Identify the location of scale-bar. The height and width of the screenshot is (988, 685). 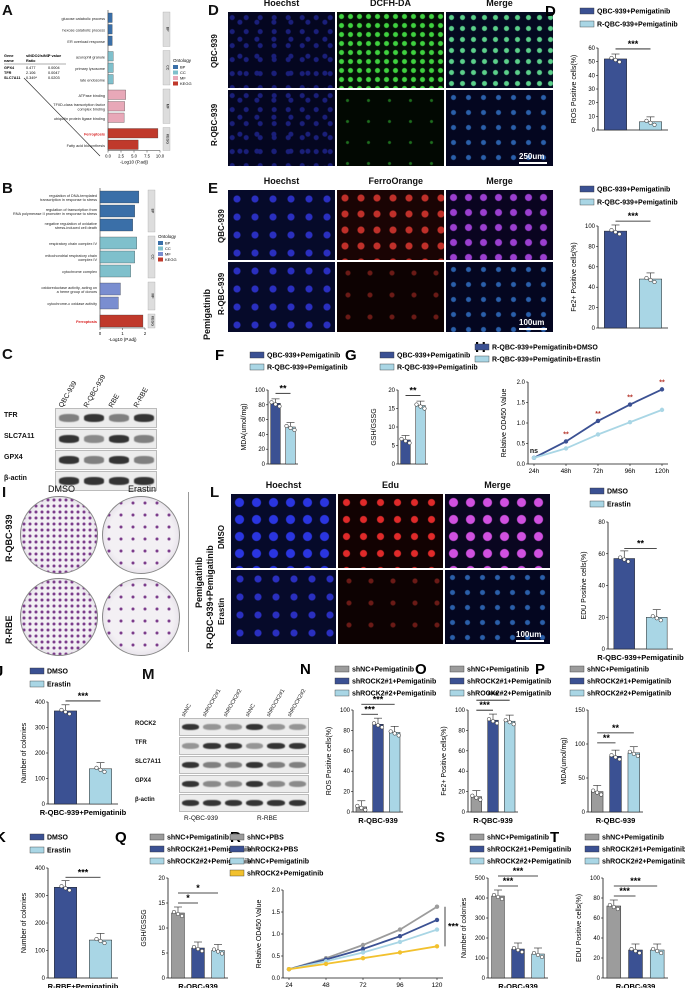
(533, 329).